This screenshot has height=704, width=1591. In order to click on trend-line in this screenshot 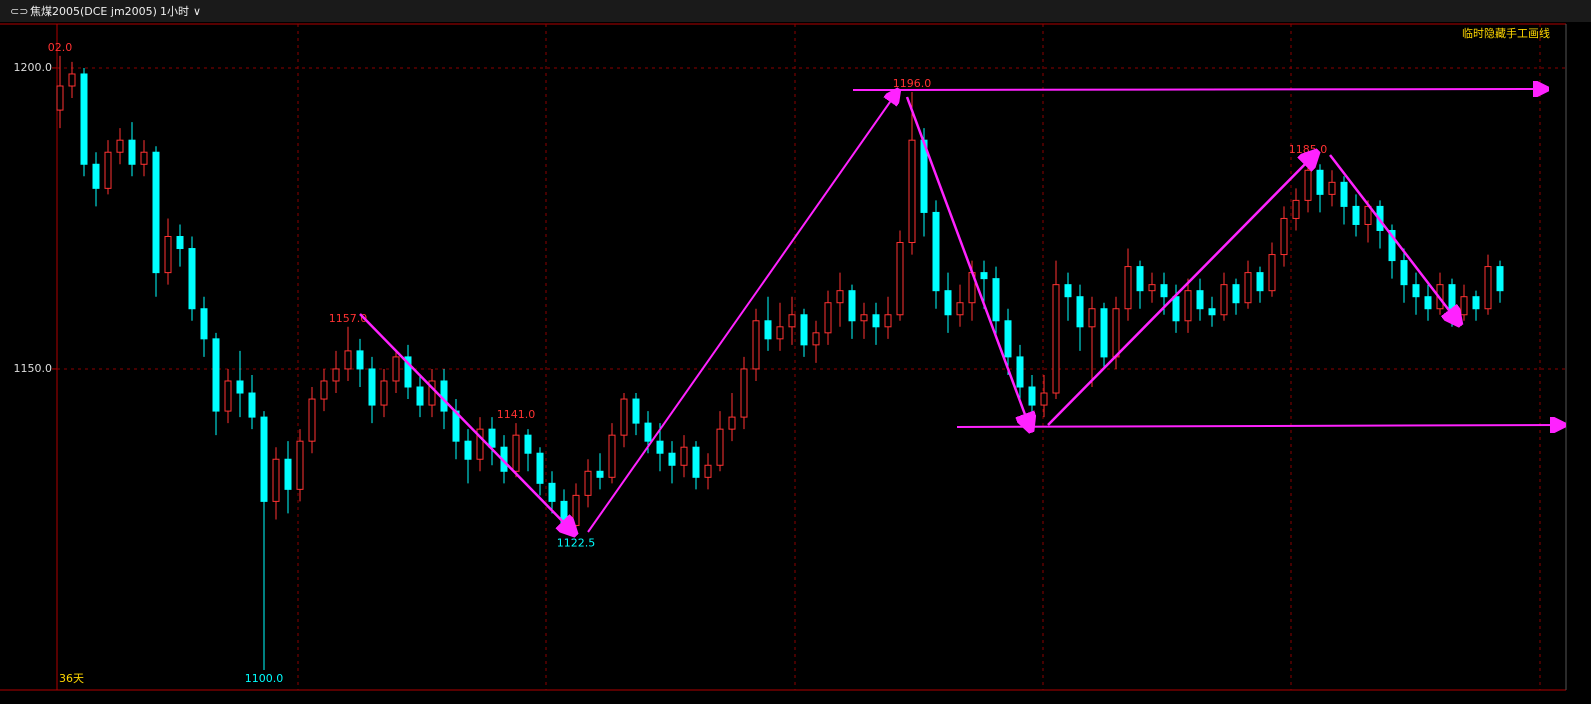, I will do `click(967, 262)`.